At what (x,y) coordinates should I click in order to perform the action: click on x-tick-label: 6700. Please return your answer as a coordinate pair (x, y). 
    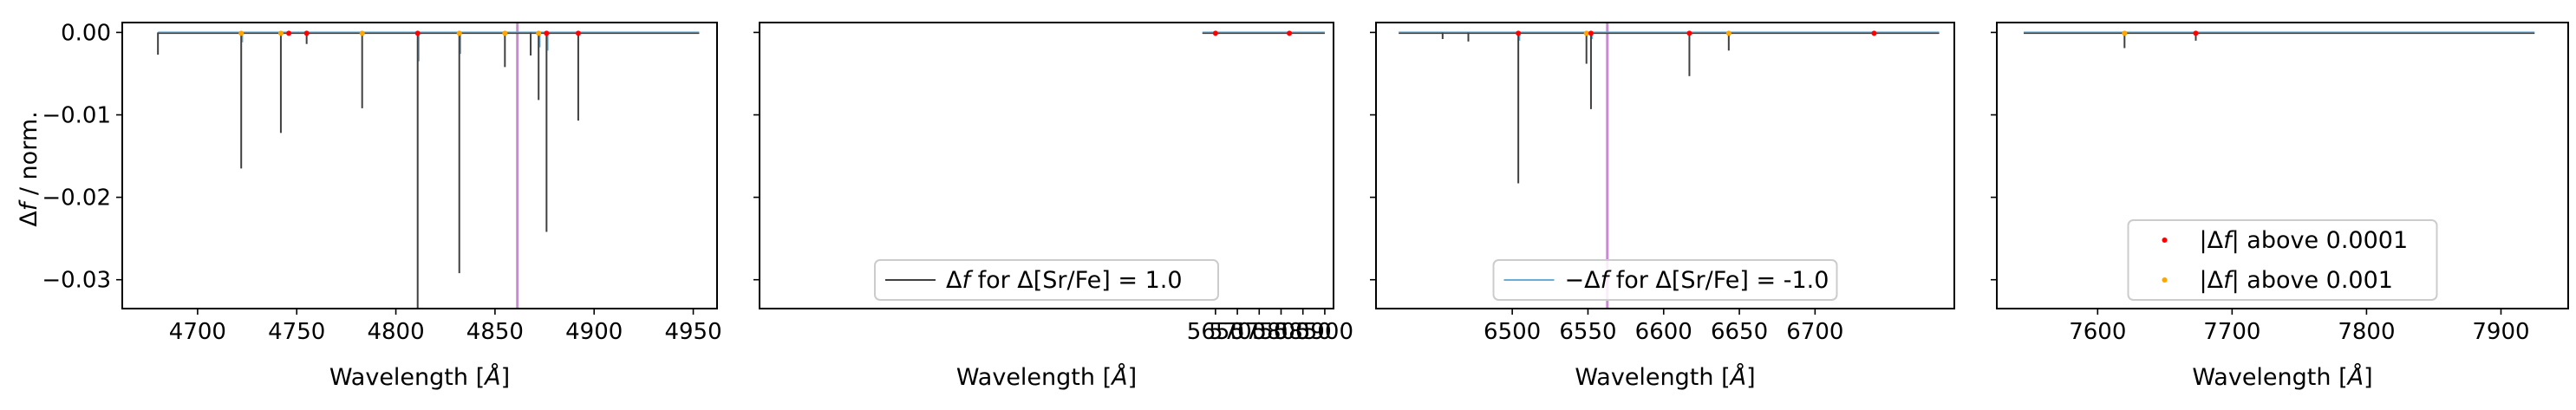
    Looking at the image, I should click on (1815, 332).